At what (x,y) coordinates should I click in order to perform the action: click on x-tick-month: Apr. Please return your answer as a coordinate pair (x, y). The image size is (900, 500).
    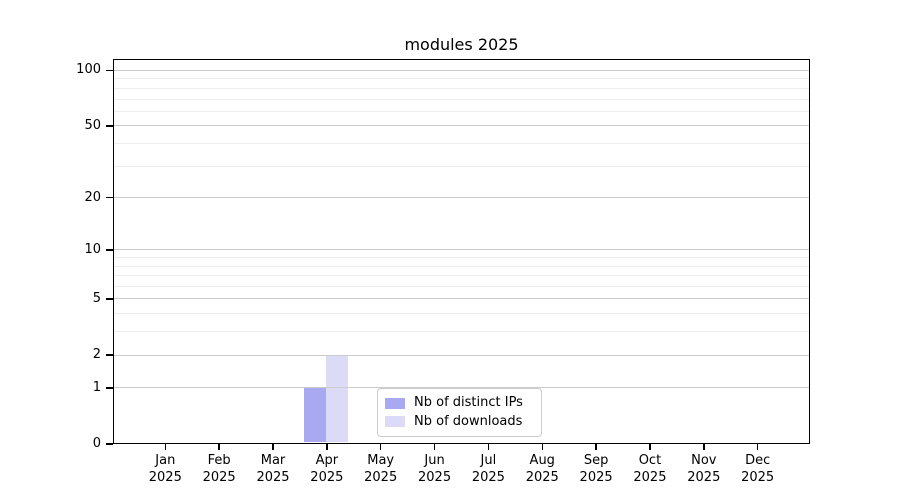
    Looking at the image, I should click on (327, 460).